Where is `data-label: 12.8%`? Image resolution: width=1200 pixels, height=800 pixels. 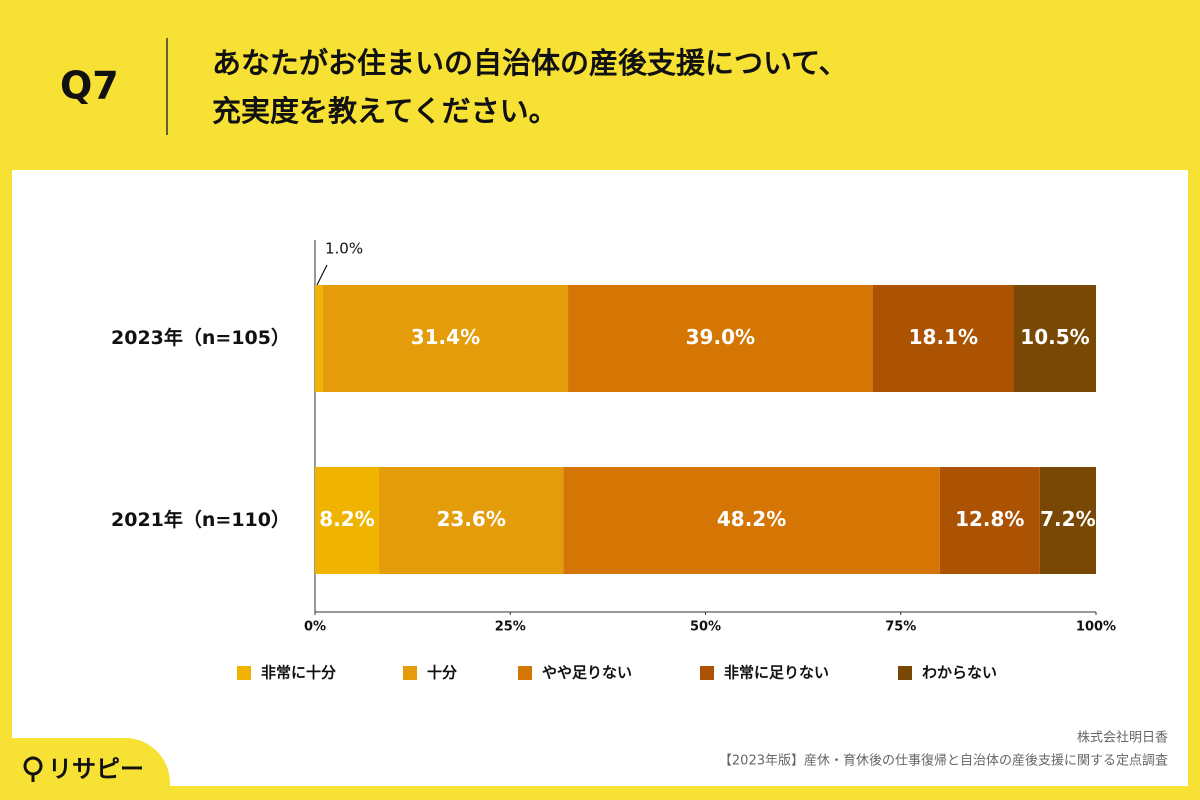 data-label: 12.8% is located at coordinates (989, 519).